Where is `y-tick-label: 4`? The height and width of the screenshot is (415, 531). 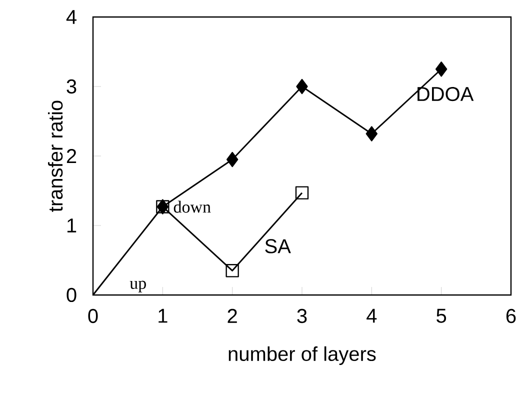 y-tick-label: 4 is located at coordinates (71, 17).